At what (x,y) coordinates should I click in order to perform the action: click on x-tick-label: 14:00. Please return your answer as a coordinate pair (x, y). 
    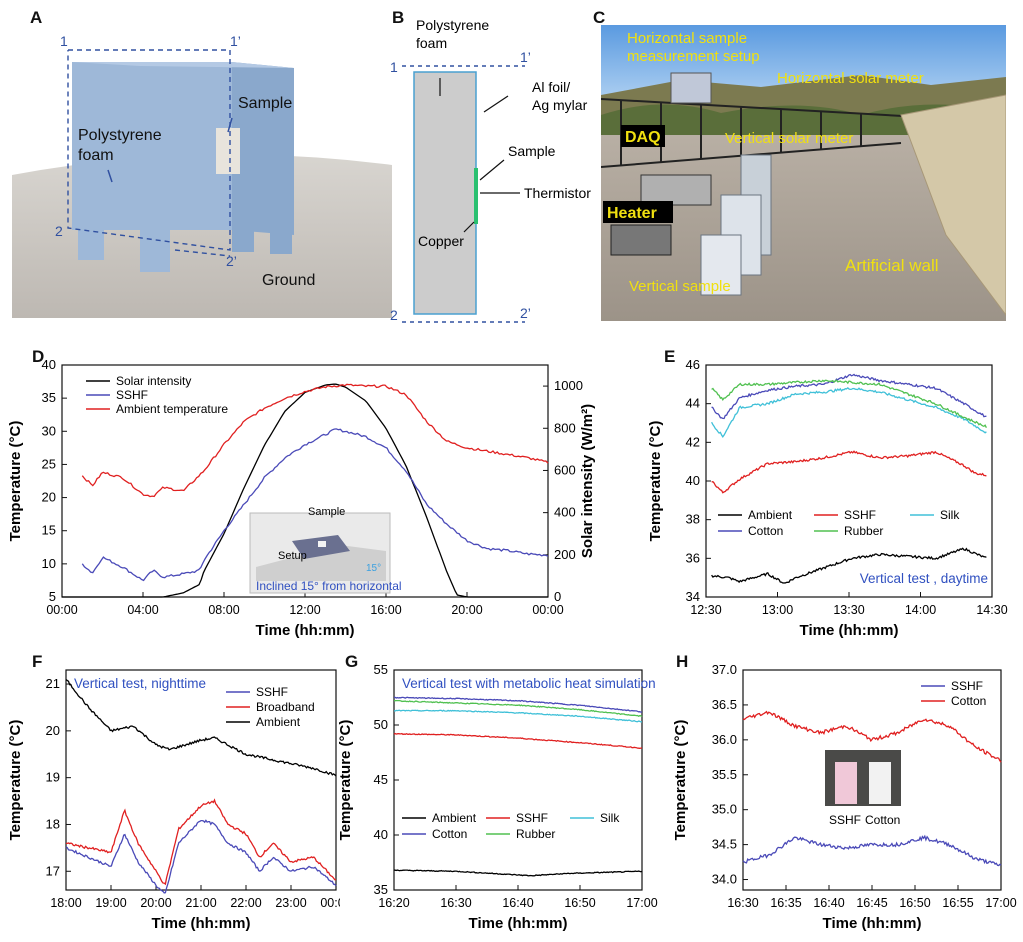
    Looking at the image, I should click on (920, 610).